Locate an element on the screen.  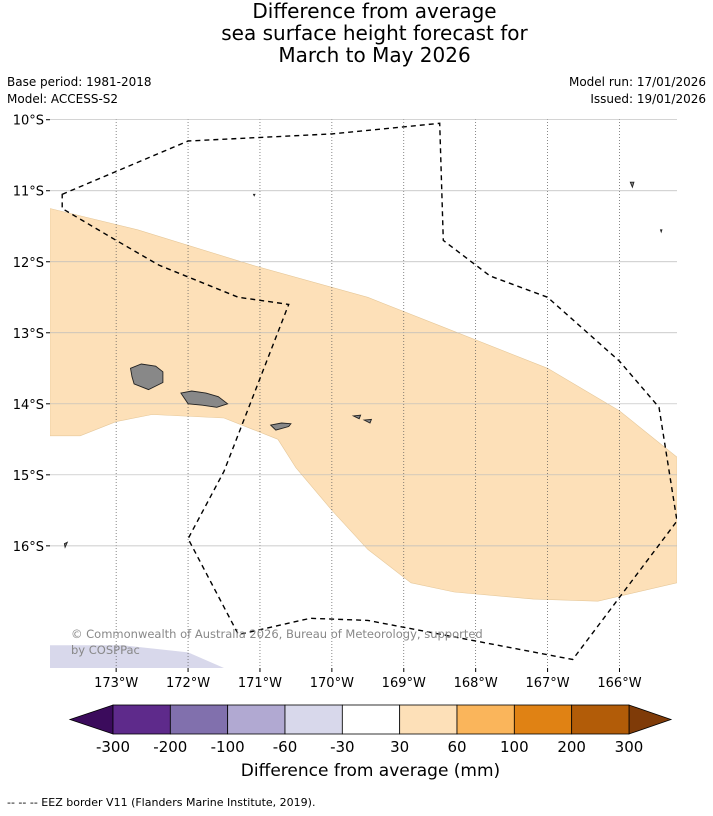
lon-tick-label: 168°W is located at coordinates (476, 683).